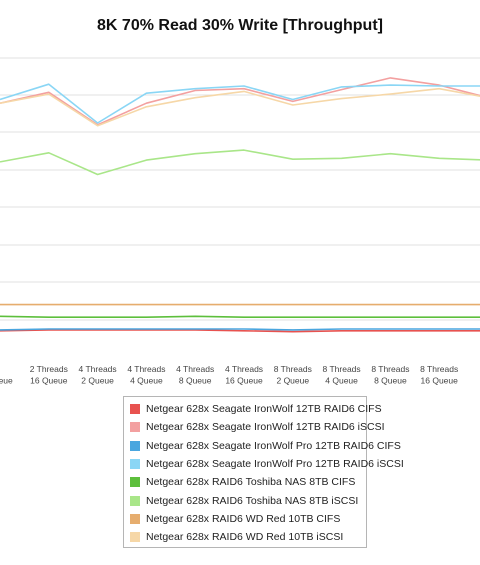 Image resolution: width=480 pixels, height=565 pixels. Describe the element at coordinates (251, 482) in the screenshot. I see `legend-label: Netgear 628x RAID6 Toshiba NAS 8TB CIFS` at that location.